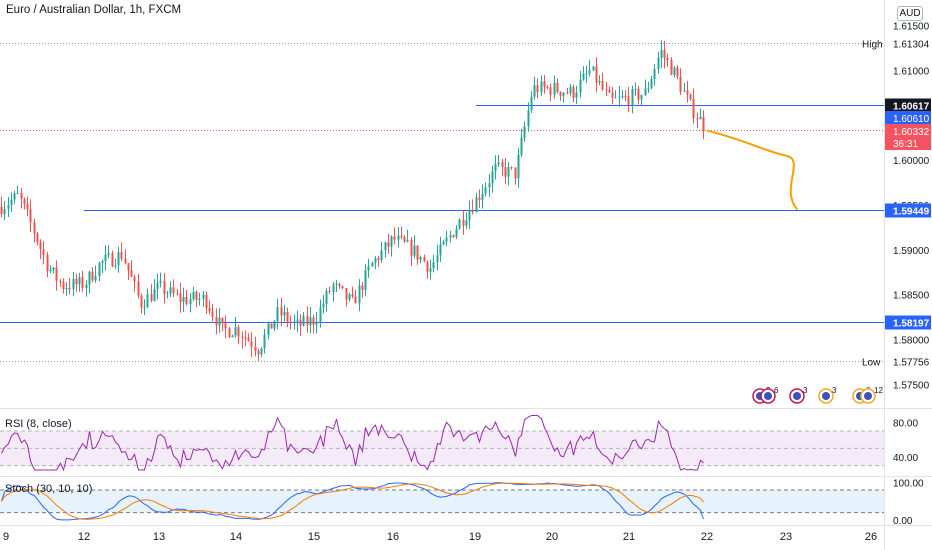 Image resolution: width=932 pixels, height=550 pixels. What do you see at coordinates (910, 13) in the screenshot?
I see `currency-badge: AUD` at bounding box center [910, 13].